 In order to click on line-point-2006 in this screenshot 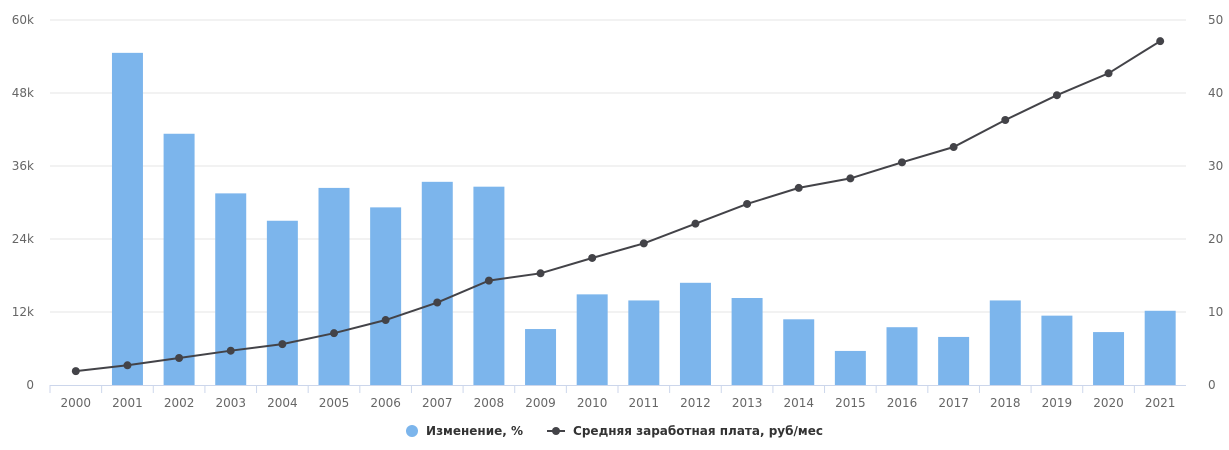, I will do `click(385, 320)`.